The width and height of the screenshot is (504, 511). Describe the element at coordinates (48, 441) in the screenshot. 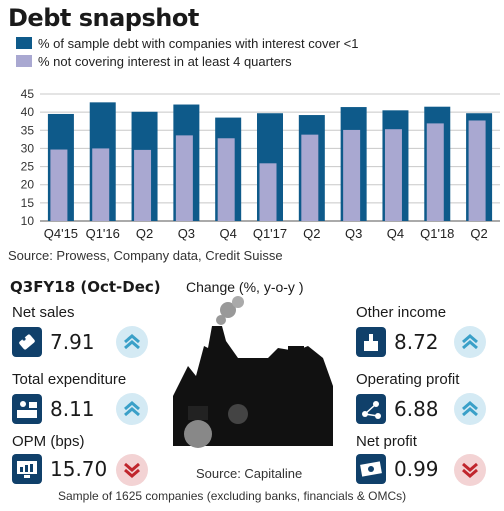

I see `metric-label-opm: OPM (bps)` at that location.